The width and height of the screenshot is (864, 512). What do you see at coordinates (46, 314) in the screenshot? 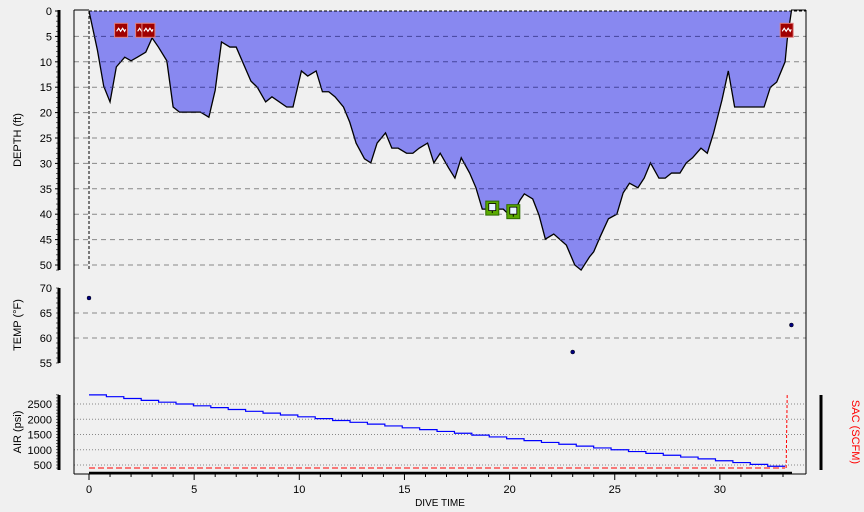
I see `temp-tick-label: 65` at bounding box center [46, 314].